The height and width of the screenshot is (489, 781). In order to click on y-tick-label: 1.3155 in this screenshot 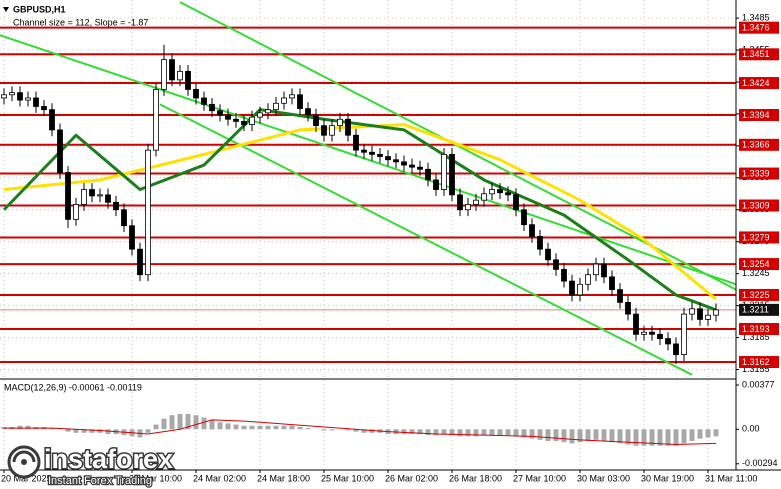, I will do `click(756, 369)`.